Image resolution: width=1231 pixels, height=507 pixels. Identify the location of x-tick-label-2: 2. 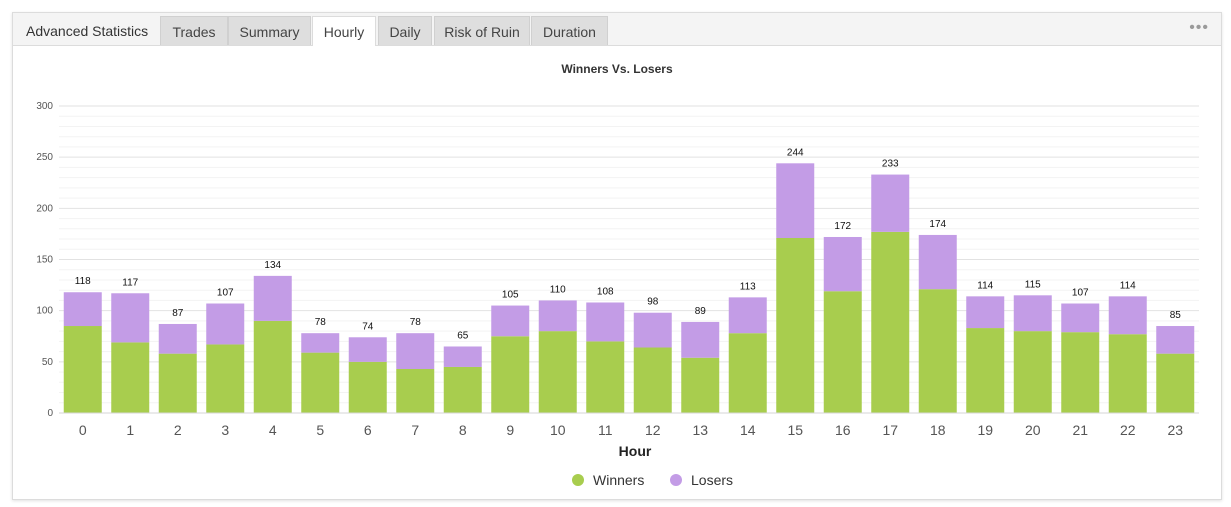
(178, 430).